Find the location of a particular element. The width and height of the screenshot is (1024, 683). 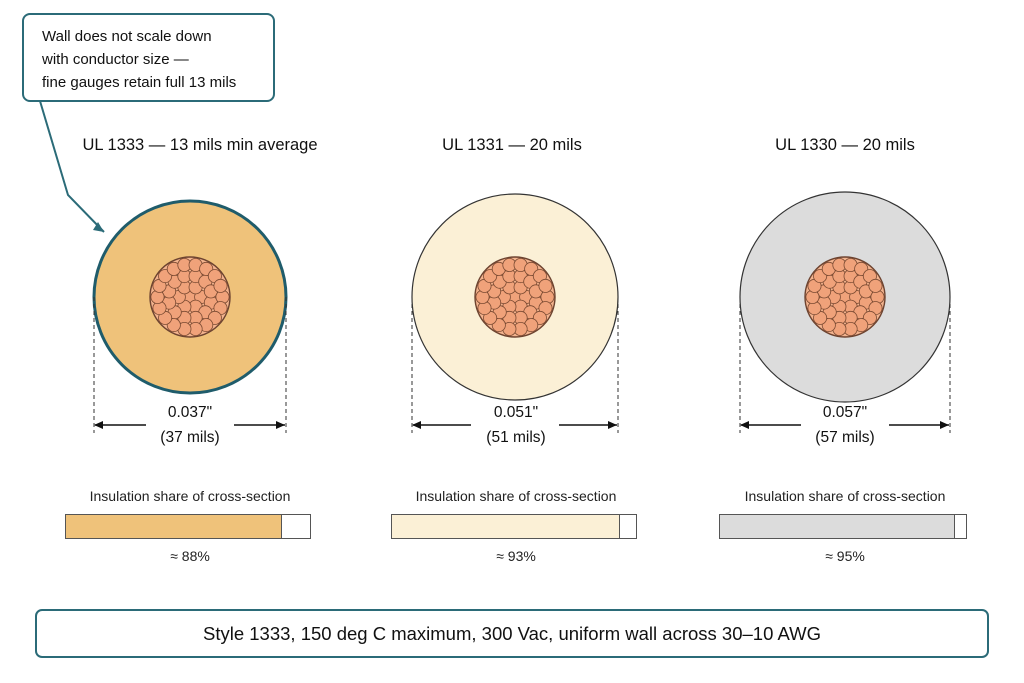

share-label-ul1330: Insulation share of cross-section is located at coordinates (845, 496).